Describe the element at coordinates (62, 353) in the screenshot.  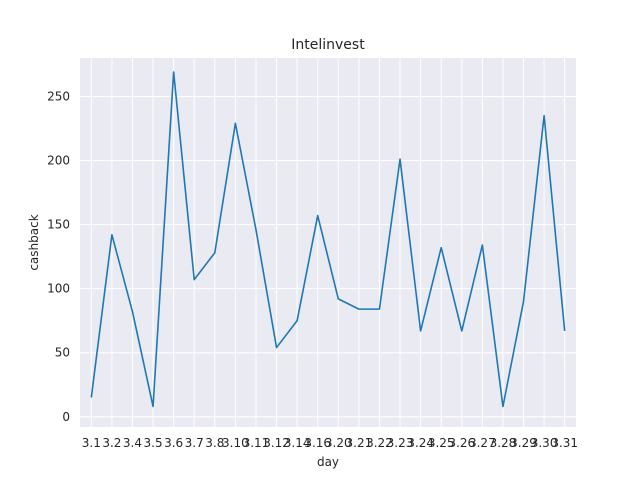
I see `y-tick-label: 50` at that location.